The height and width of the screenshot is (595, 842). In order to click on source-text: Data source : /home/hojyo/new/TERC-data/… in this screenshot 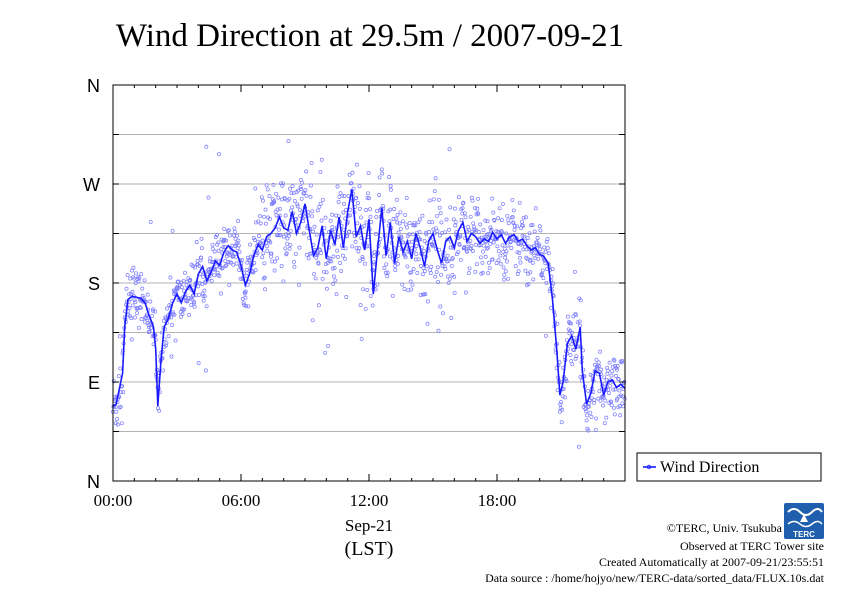, I will do `click(655, 578)`.